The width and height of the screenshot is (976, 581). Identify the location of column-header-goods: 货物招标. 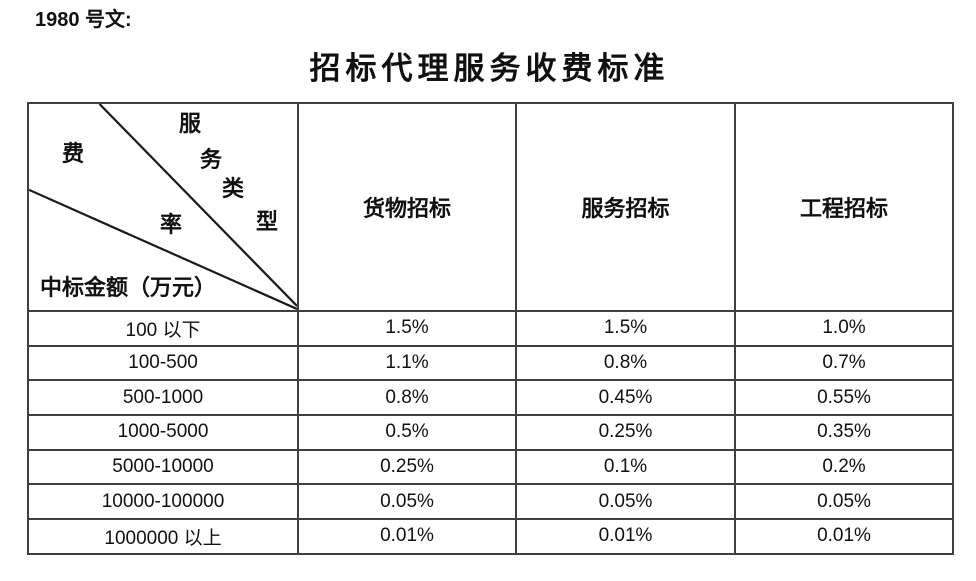
(407, 207).